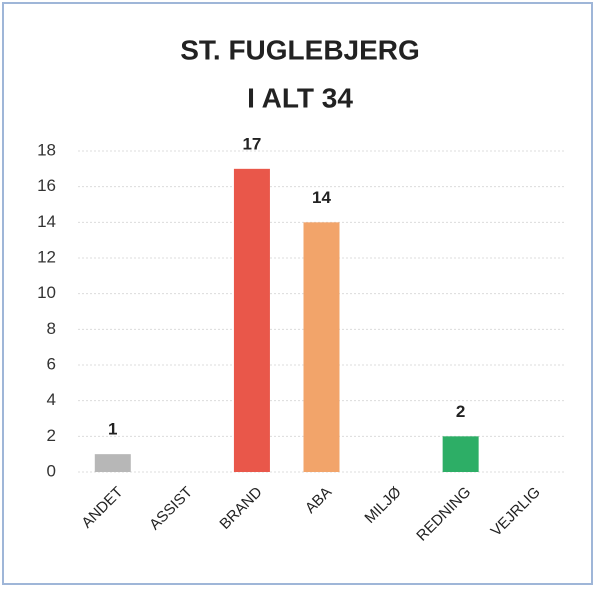 This screenshot has height=589, width=597. I want to click on value-label: 2, so click(460, 411).